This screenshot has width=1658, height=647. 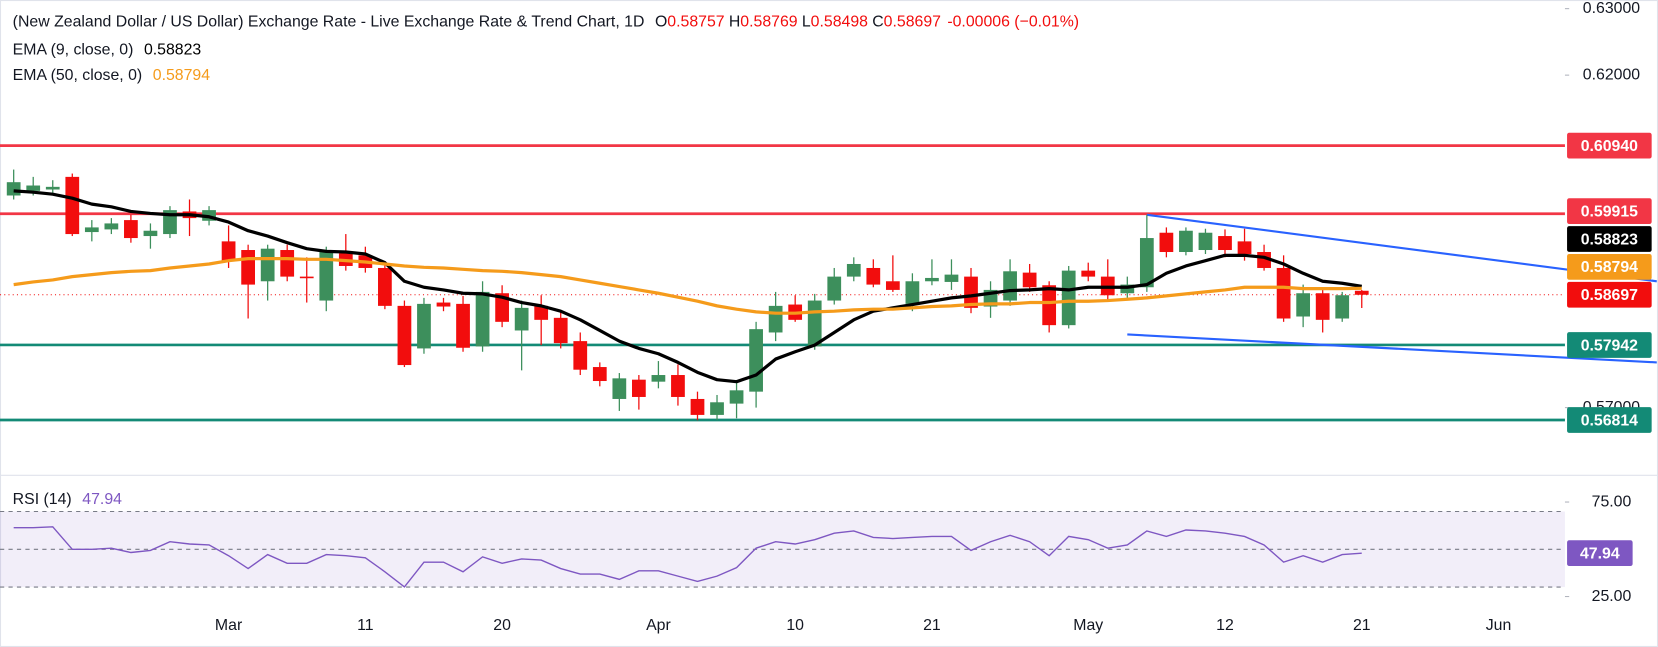 I want to click on price-tag-label: 0.60940, so click(x=1609, y=146).